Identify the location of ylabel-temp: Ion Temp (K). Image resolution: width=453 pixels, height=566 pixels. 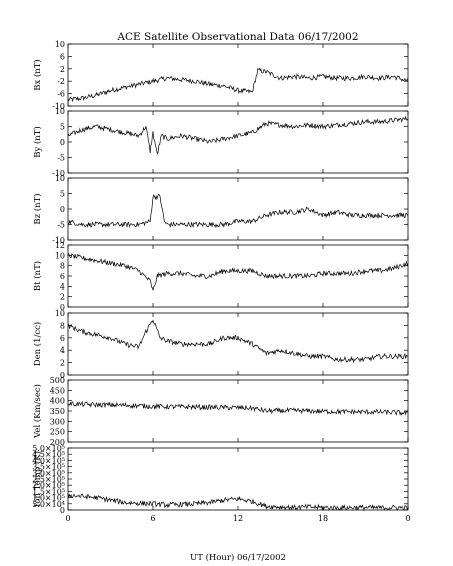
(37, 479).